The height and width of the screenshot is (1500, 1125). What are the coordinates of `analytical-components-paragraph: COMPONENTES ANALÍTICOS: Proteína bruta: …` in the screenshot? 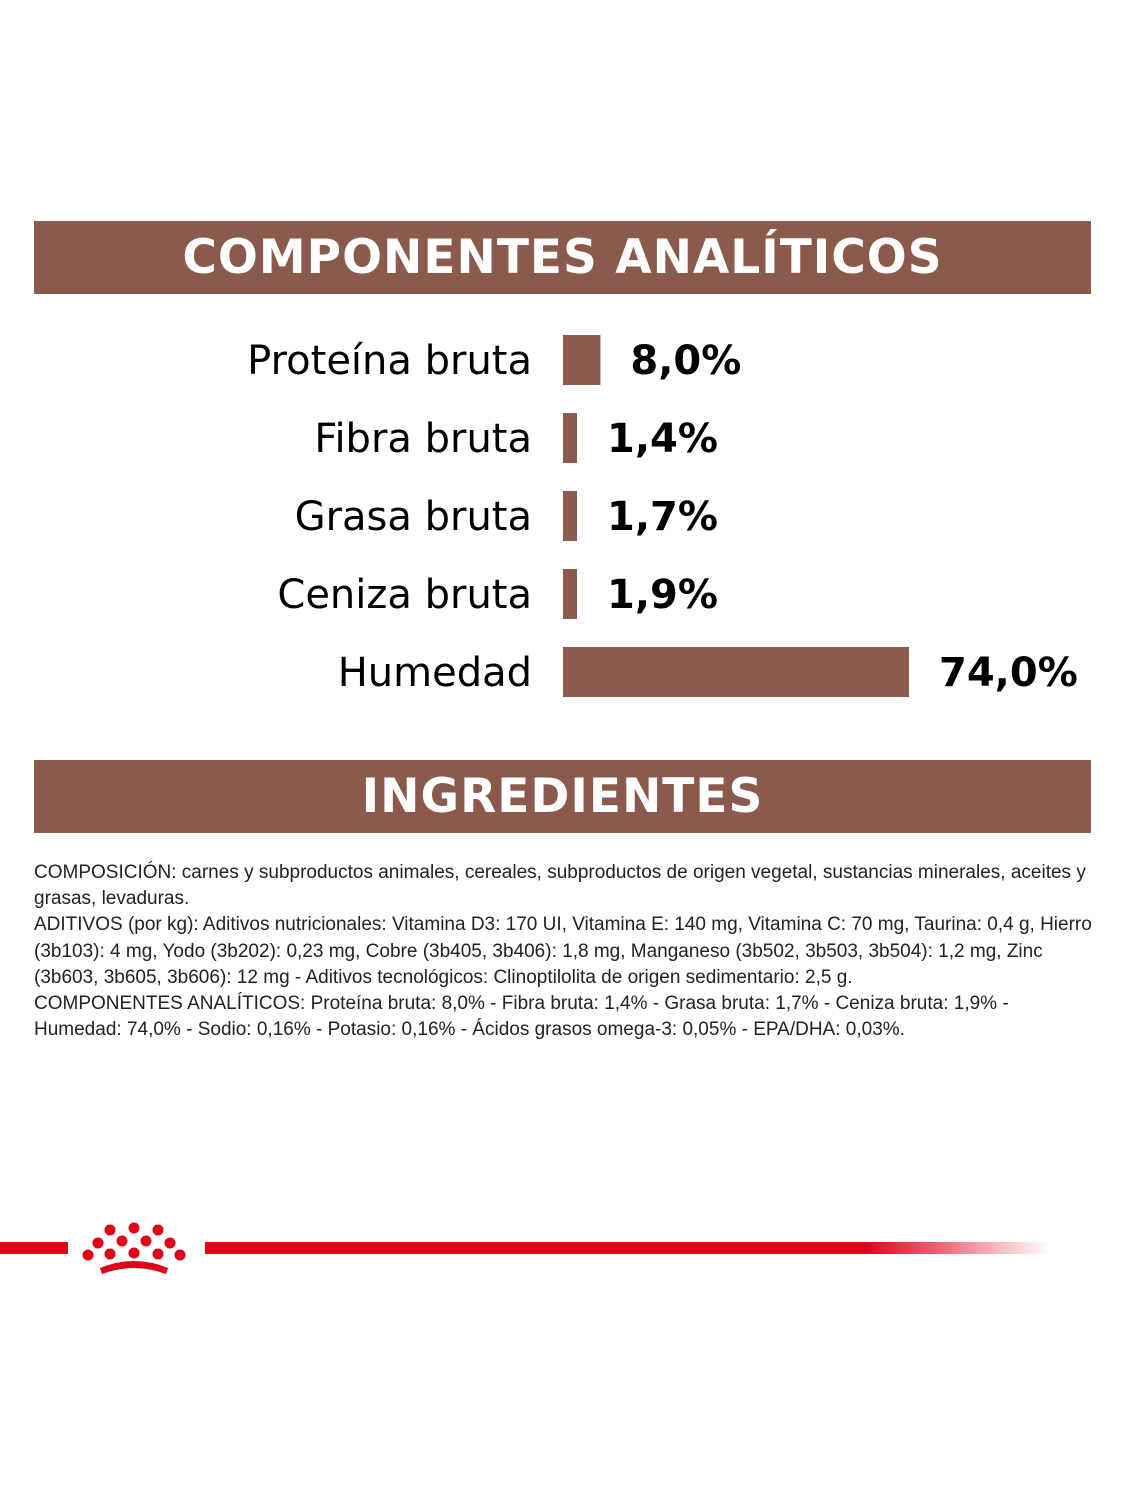 It's located at (521, 1017).